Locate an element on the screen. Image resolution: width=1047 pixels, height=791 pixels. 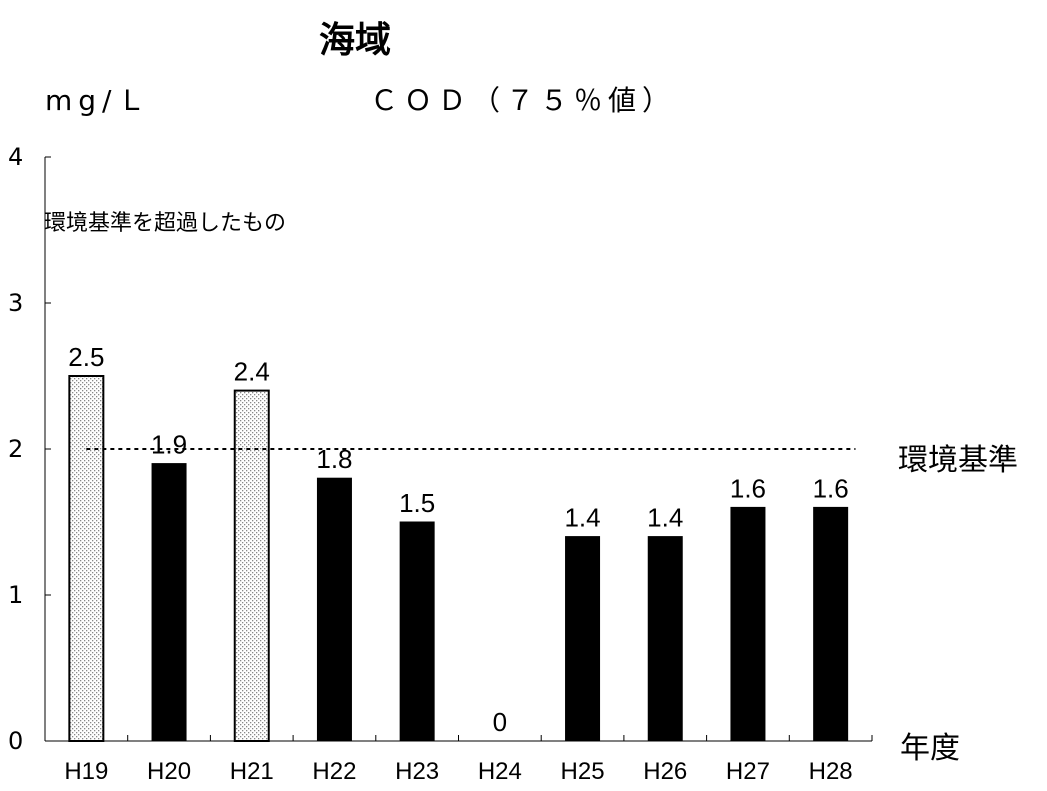
y-tick-label: 0 is located at coordinates (15, 741).